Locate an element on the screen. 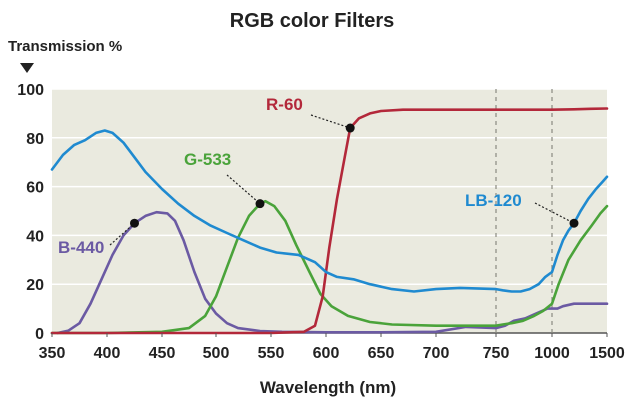 The width and height of the screenshot is (640, 419). x-tick-label: 450 is located at coordinates (162, 353).